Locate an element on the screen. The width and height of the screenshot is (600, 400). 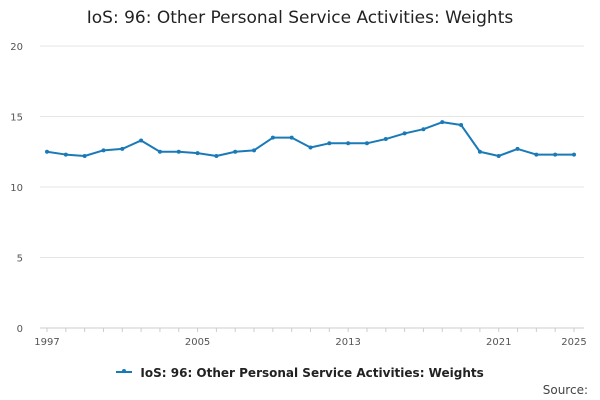
x-axis: 1997 2005 2013 2021 2025 is located at coordinates (310, 337).